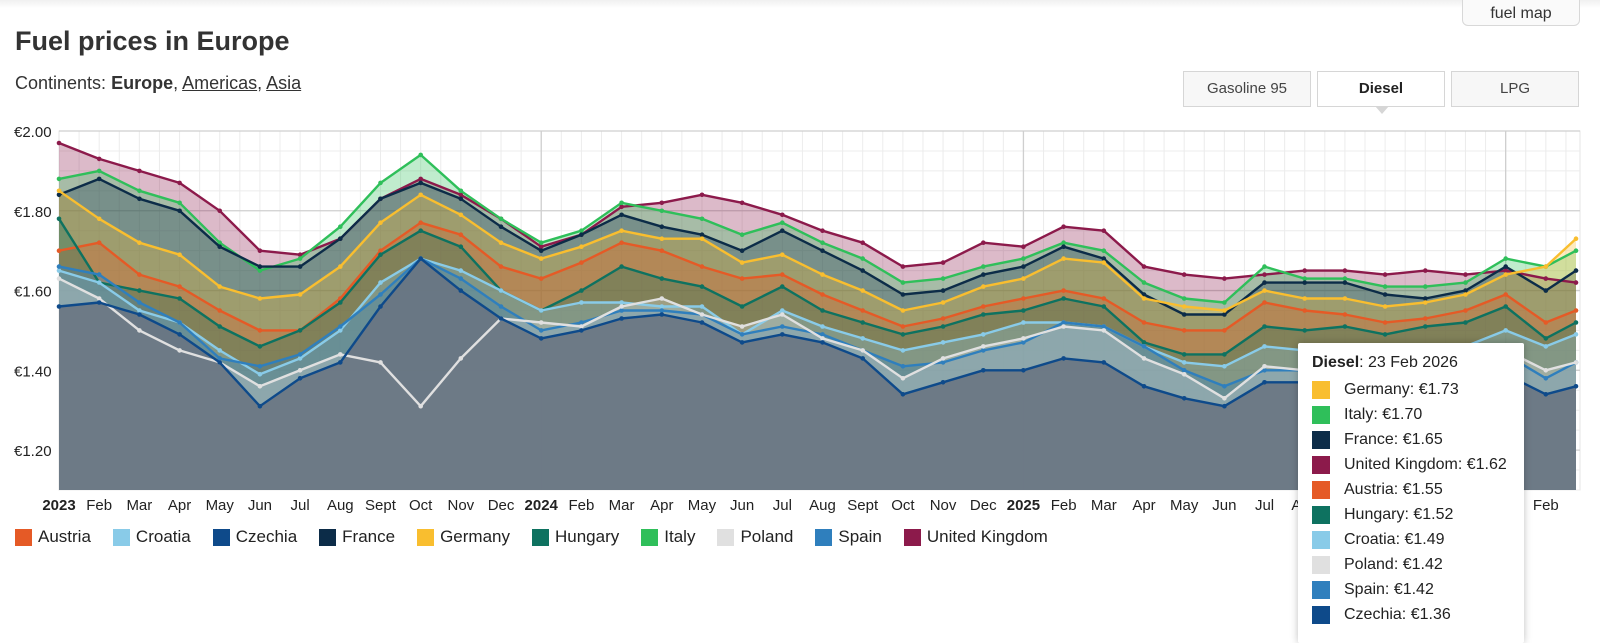 The height and width of the screenshot is (643, 1600). I want to click on legend-item-united-kingdom: United Kingdom, so click(975, 537).